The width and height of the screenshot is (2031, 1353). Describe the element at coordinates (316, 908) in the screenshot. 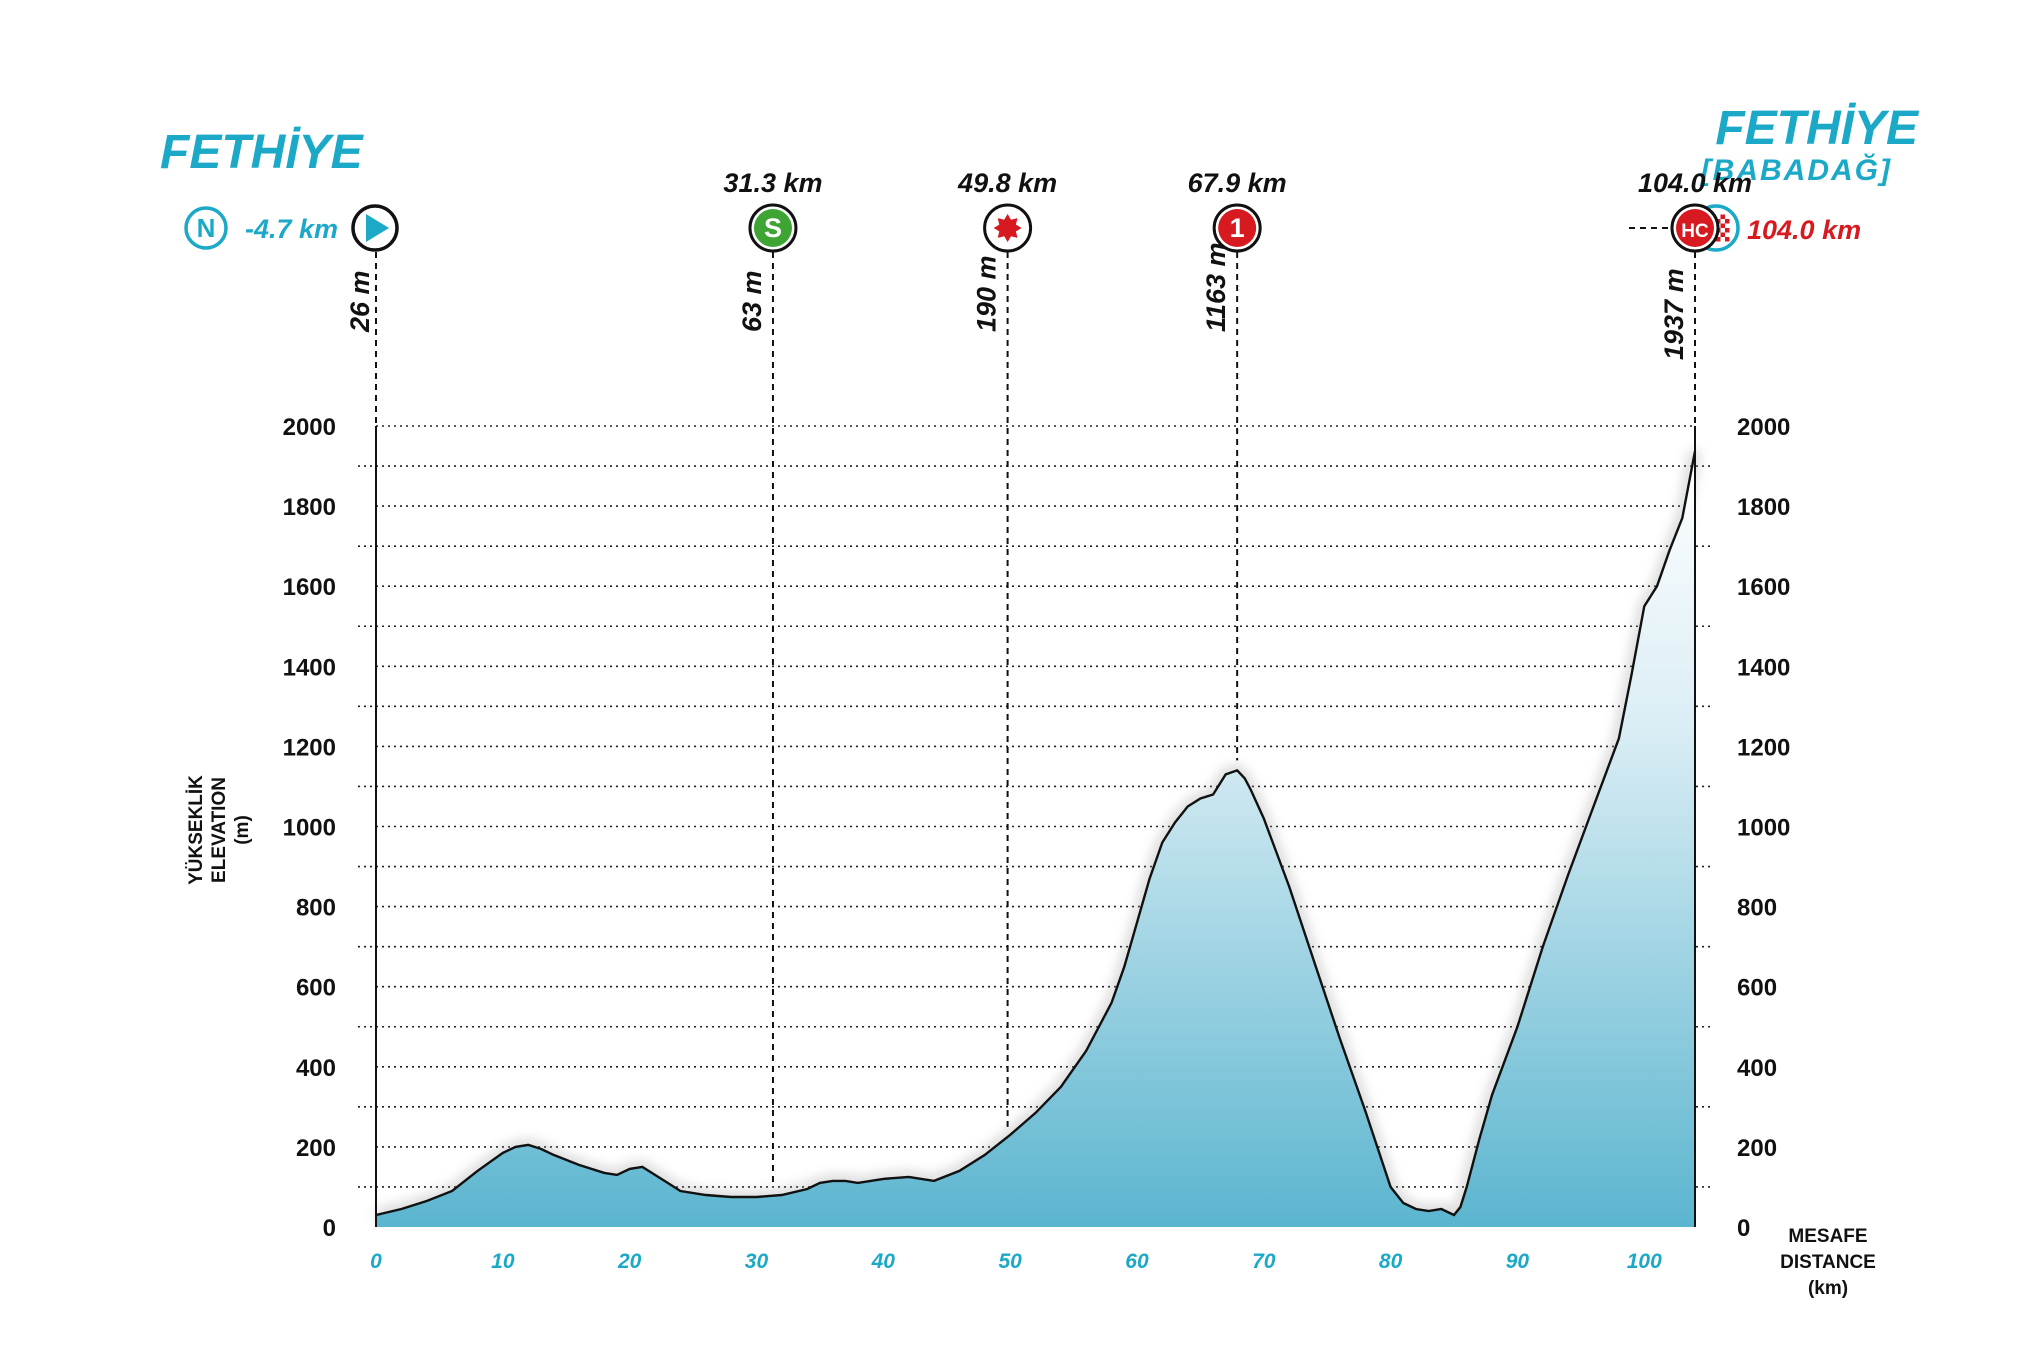

I see `y-tick-left-800: 800` at that location.